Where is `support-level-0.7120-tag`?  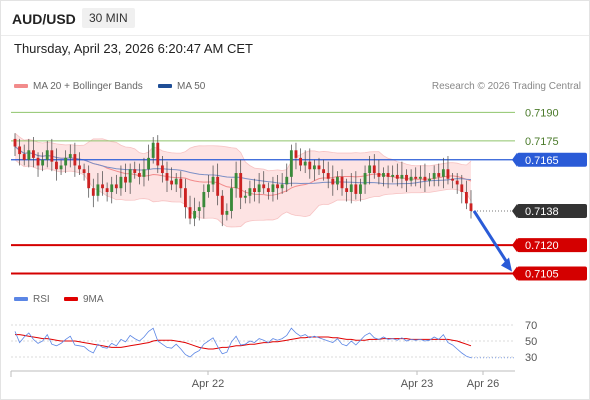
support-level-0.7120-tag is located at coordinates (552, 245).